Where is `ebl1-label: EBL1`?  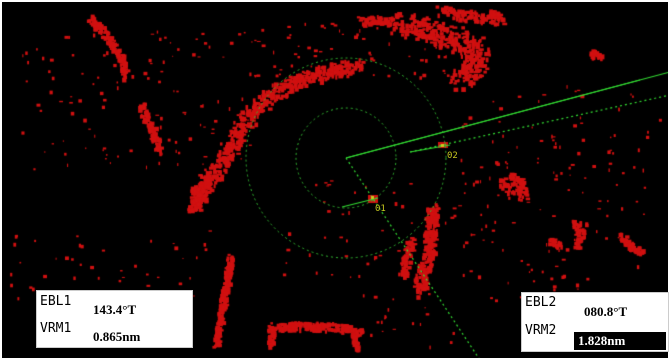 ebl1-label: EBL1 is located at coordinates (56, 301).